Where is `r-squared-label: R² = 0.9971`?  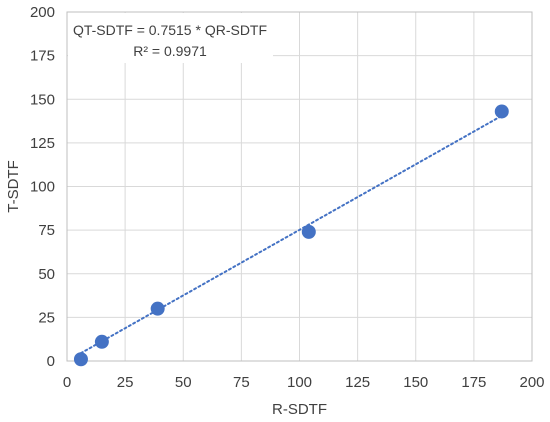
r-squared-label: R² = 0.9971 is located at coordinates (170, 51).